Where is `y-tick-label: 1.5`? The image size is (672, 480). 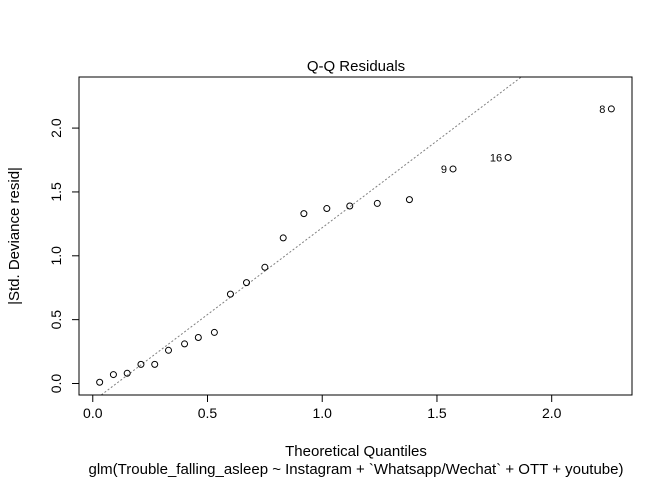
y-tick-label: 1.5 is located at coordinates (56, 192).